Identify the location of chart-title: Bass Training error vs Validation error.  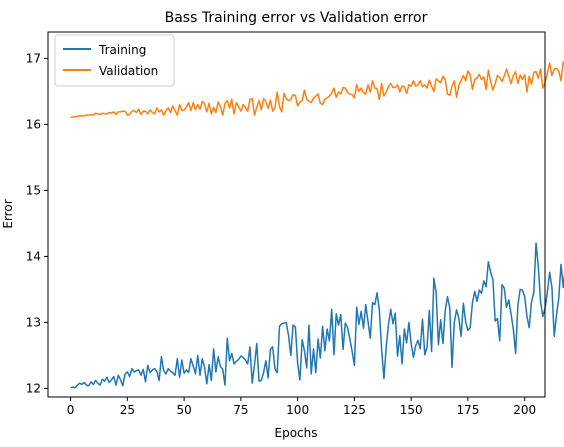
(296, 18).